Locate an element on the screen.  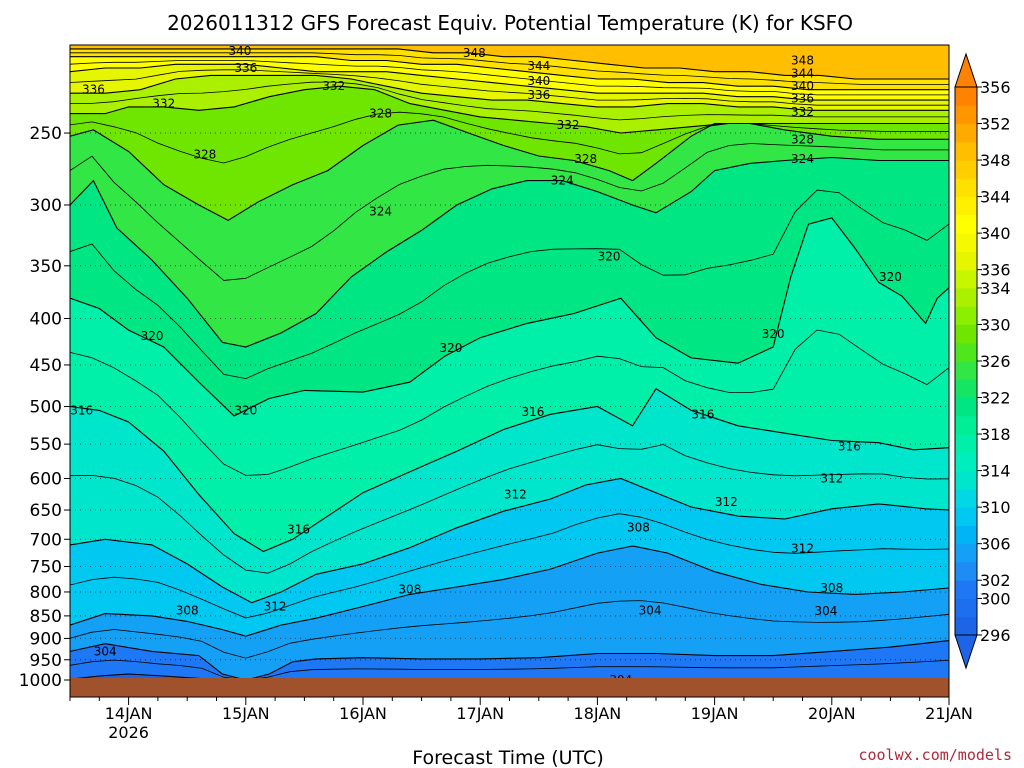
x-tick-sublabel: 2026 is located at coordinates (128, 732).